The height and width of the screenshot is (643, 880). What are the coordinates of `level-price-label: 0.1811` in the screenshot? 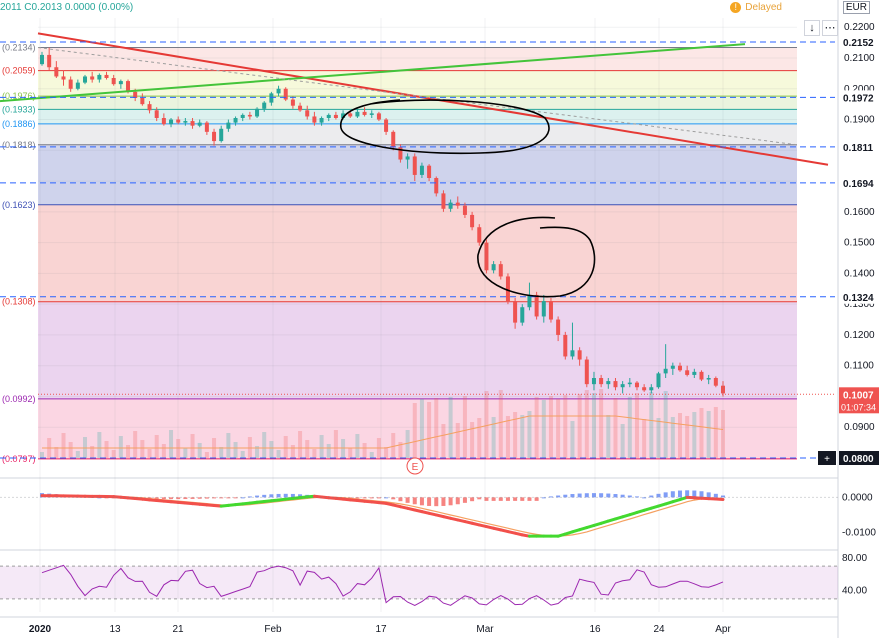 It's located at (858, 148).